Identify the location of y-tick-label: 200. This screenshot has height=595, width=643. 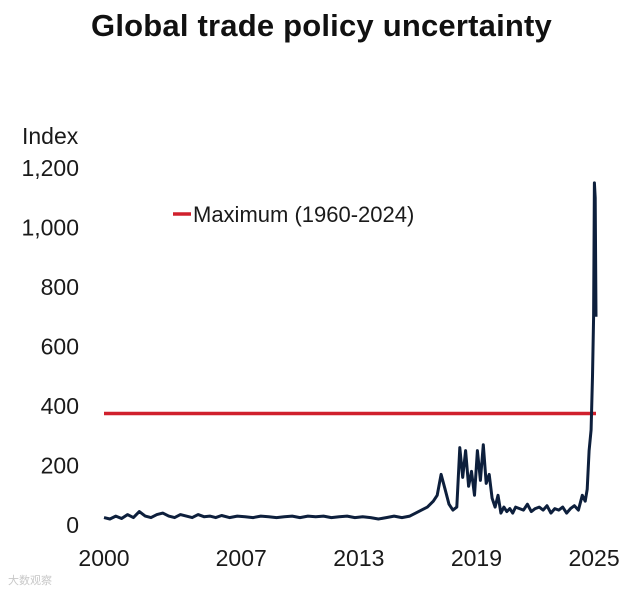
(60, 466).